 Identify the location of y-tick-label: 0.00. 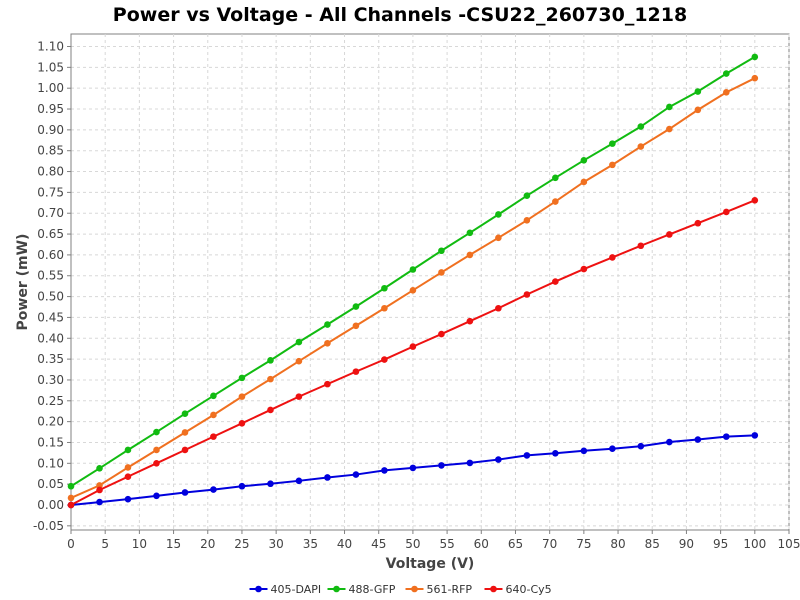
(50, 505).